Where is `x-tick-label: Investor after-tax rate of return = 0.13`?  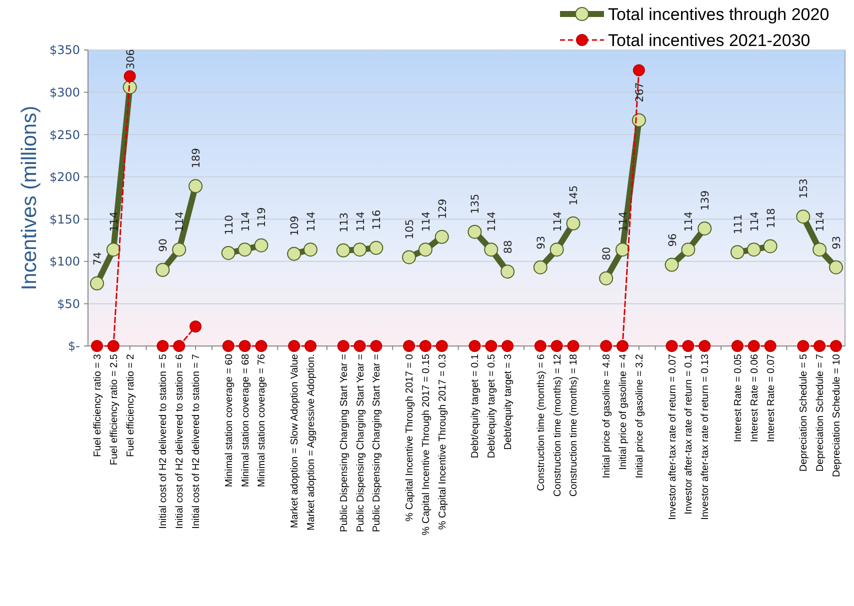
x-tick-label: Investor after-tax rate of return = 0.13 is located at coordinates (706, 437).